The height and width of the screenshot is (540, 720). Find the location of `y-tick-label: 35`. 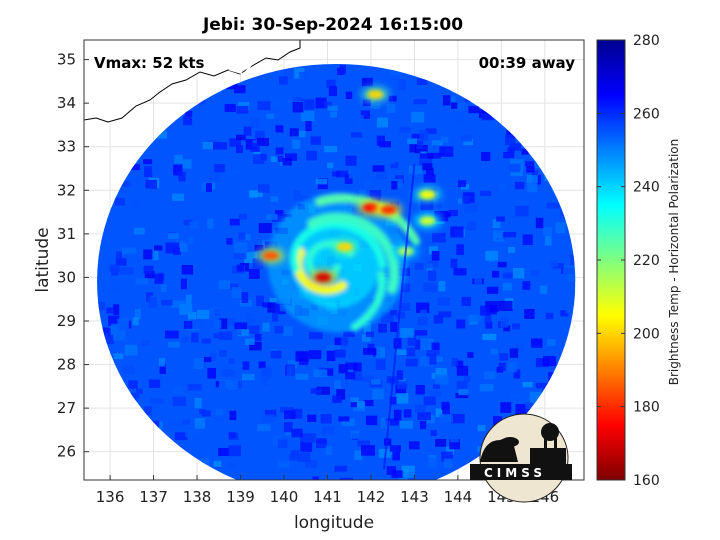

y-tick-label: 35 is located at coordinates (66, 60).